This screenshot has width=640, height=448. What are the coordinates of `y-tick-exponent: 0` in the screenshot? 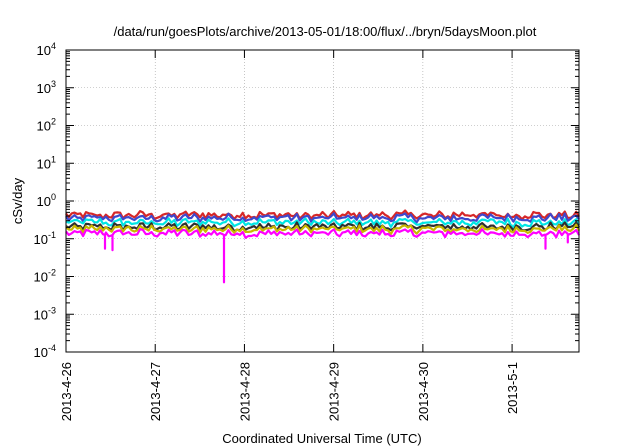 It's located at (53, 197).